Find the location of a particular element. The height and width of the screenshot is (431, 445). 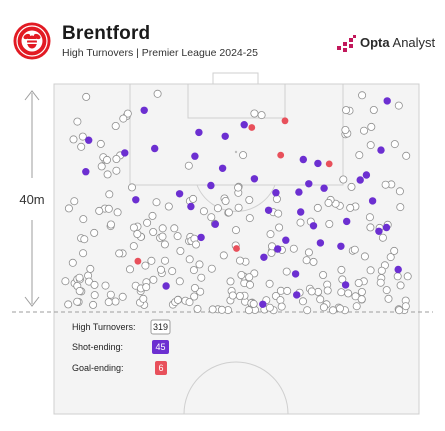

centre-circle is located at coordinates (236, 388).